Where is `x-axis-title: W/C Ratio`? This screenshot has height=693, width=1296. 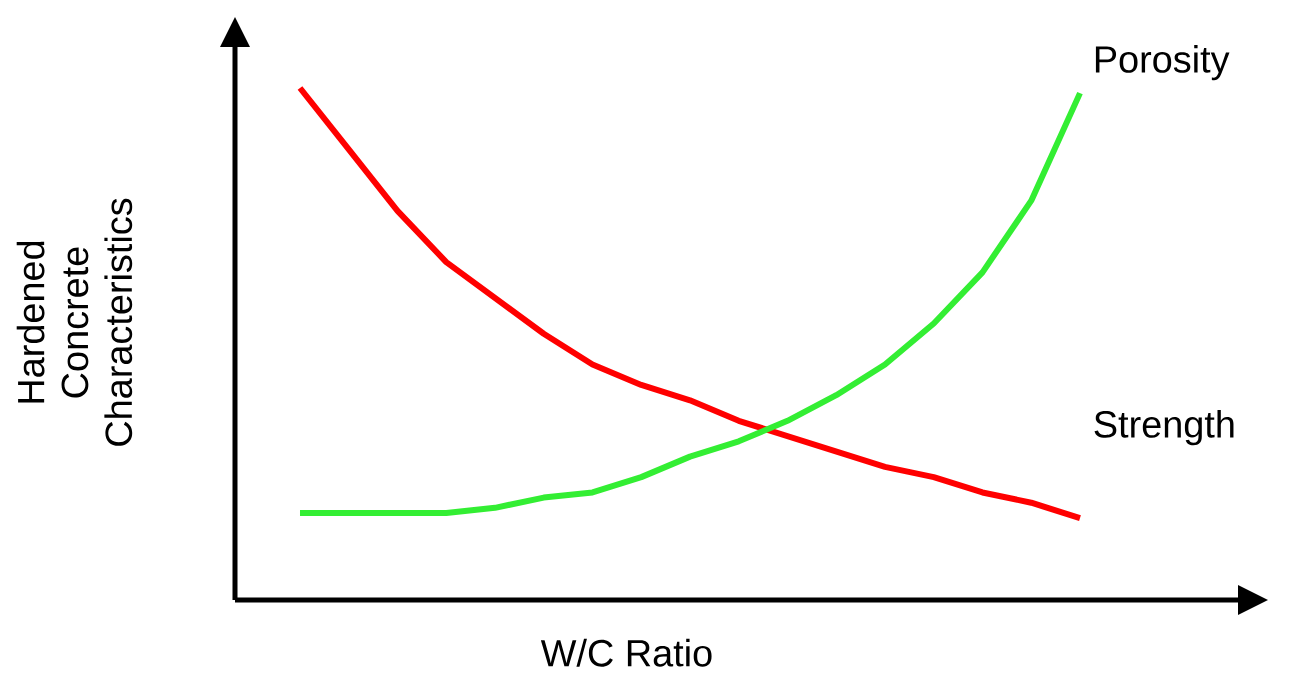 x-axis-title: W/C Ratio is located at coordinates (626, 652).